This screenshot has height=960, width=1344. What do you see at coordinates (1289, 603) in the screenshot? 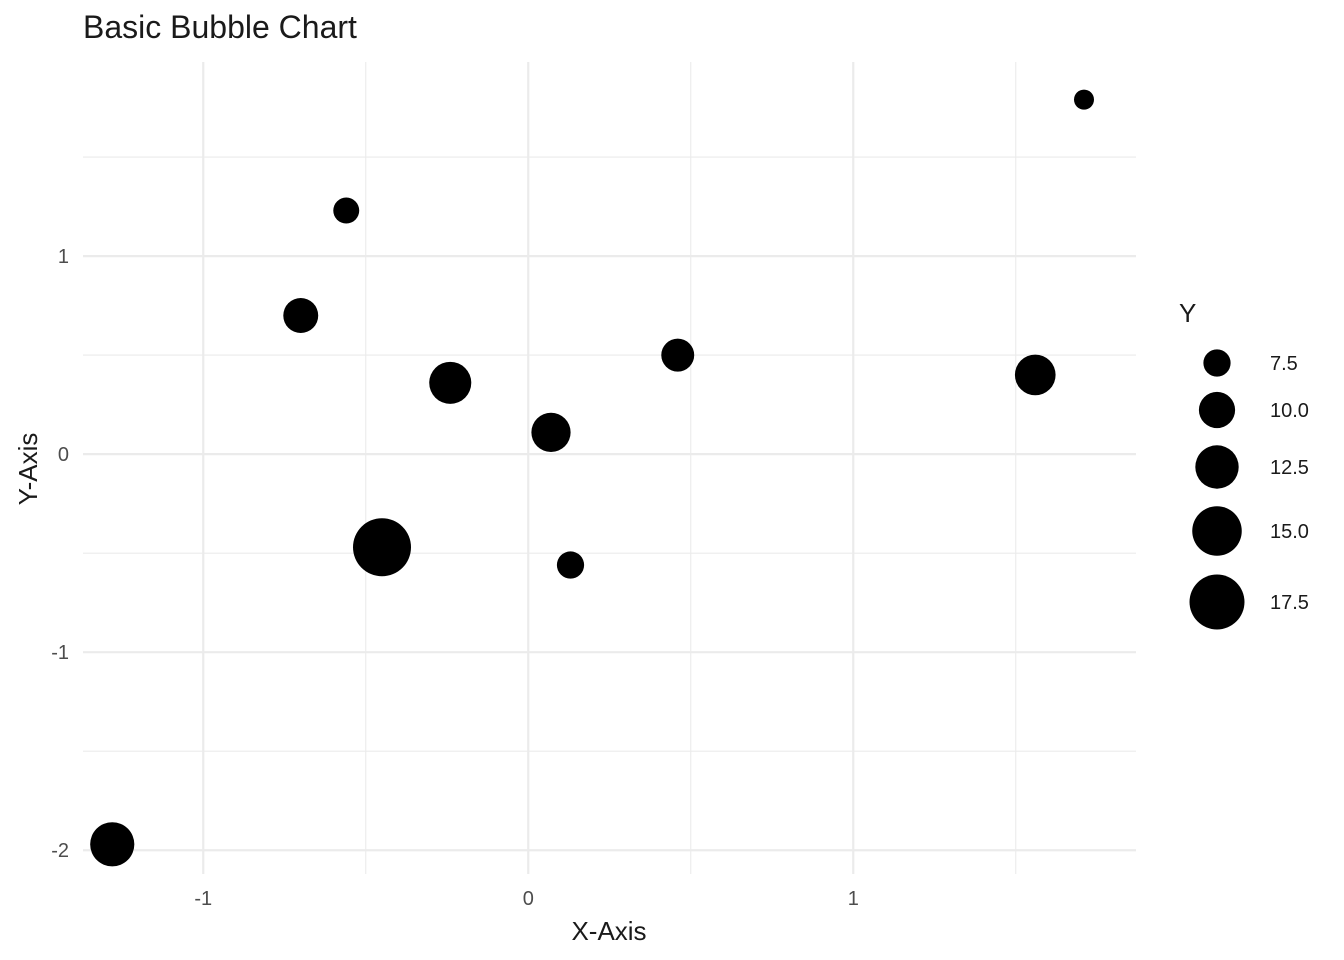
I see `legend-label: 17.5` at bounding box center [1289, 603].